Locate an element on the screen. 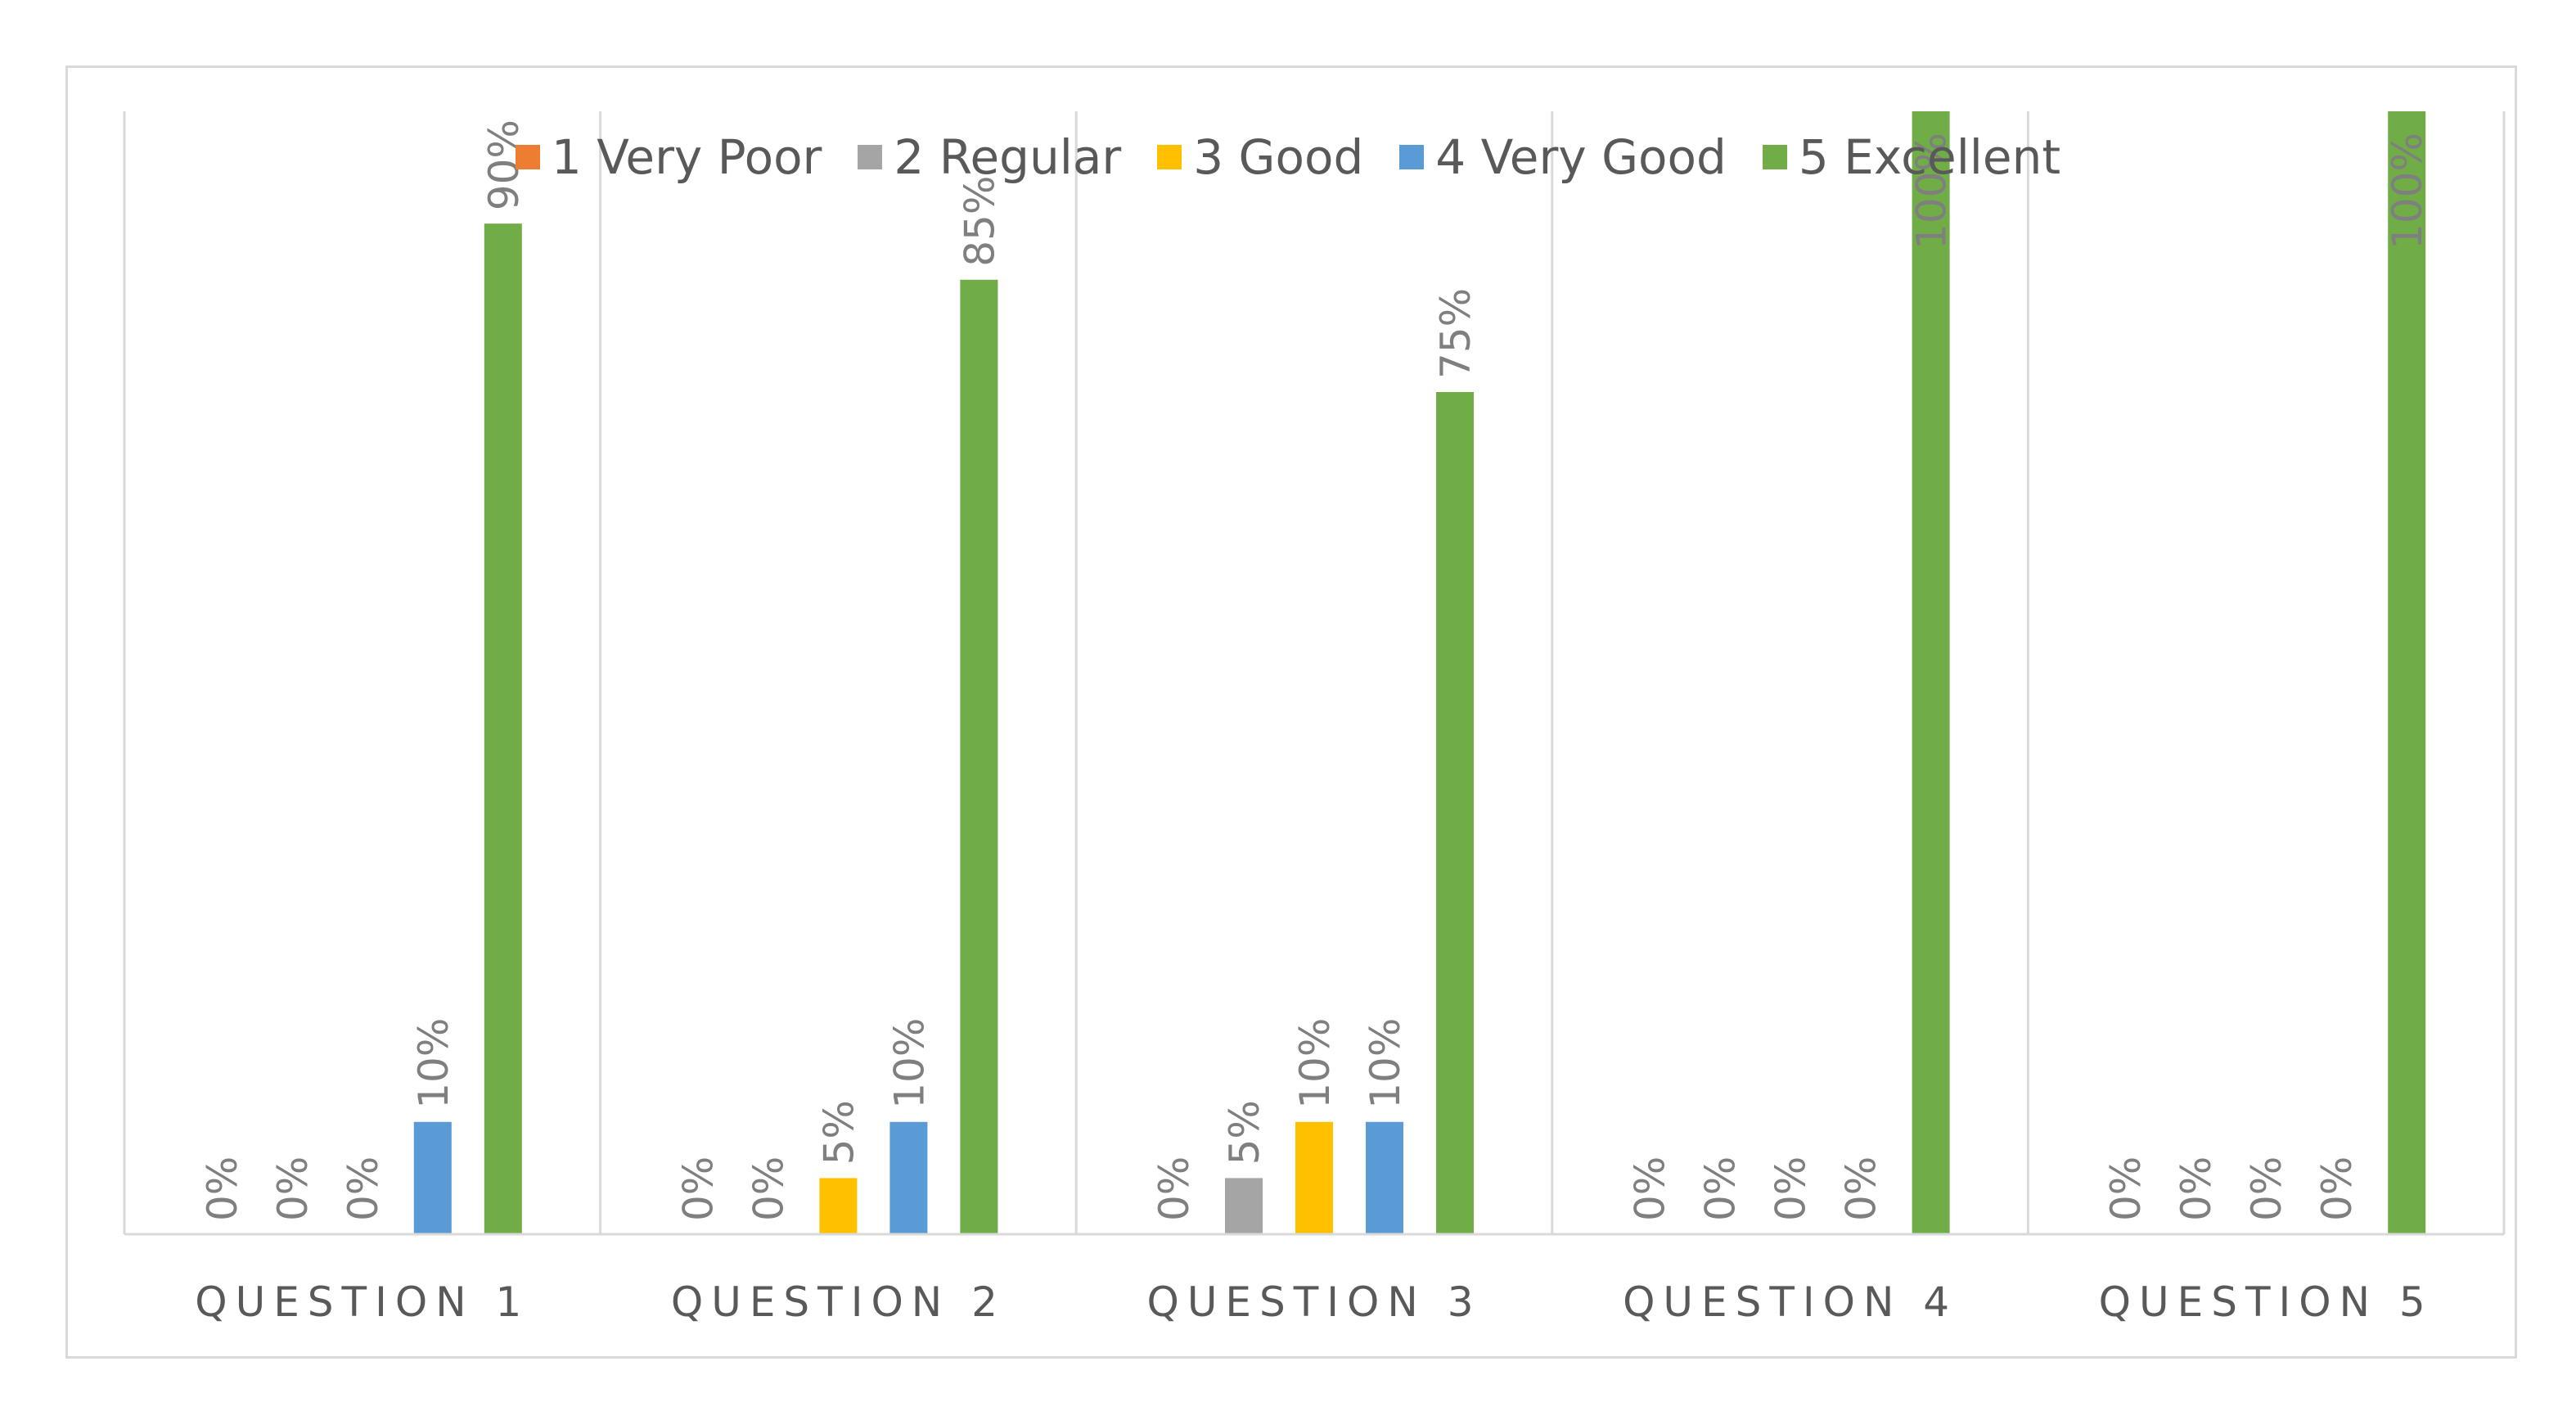  legend-item: 5 Excellent is located at coordinates (1912, 157).